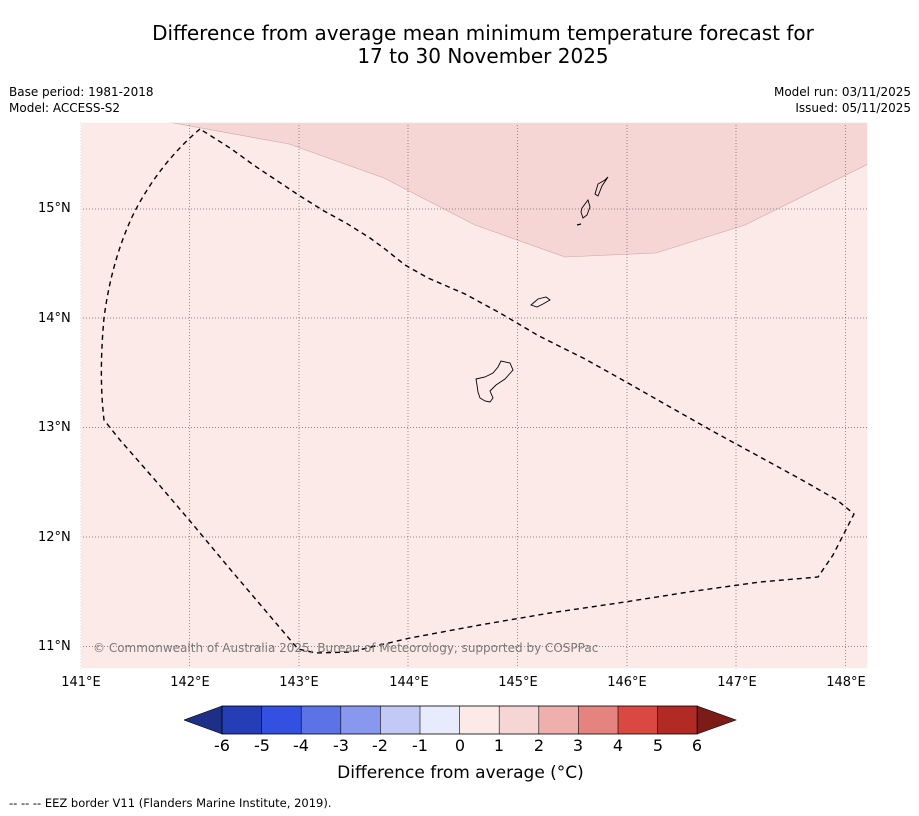  Describe the element at coordinates (618, 745) in the screenshot. I see `colorbar-label-4: 4` at that location.